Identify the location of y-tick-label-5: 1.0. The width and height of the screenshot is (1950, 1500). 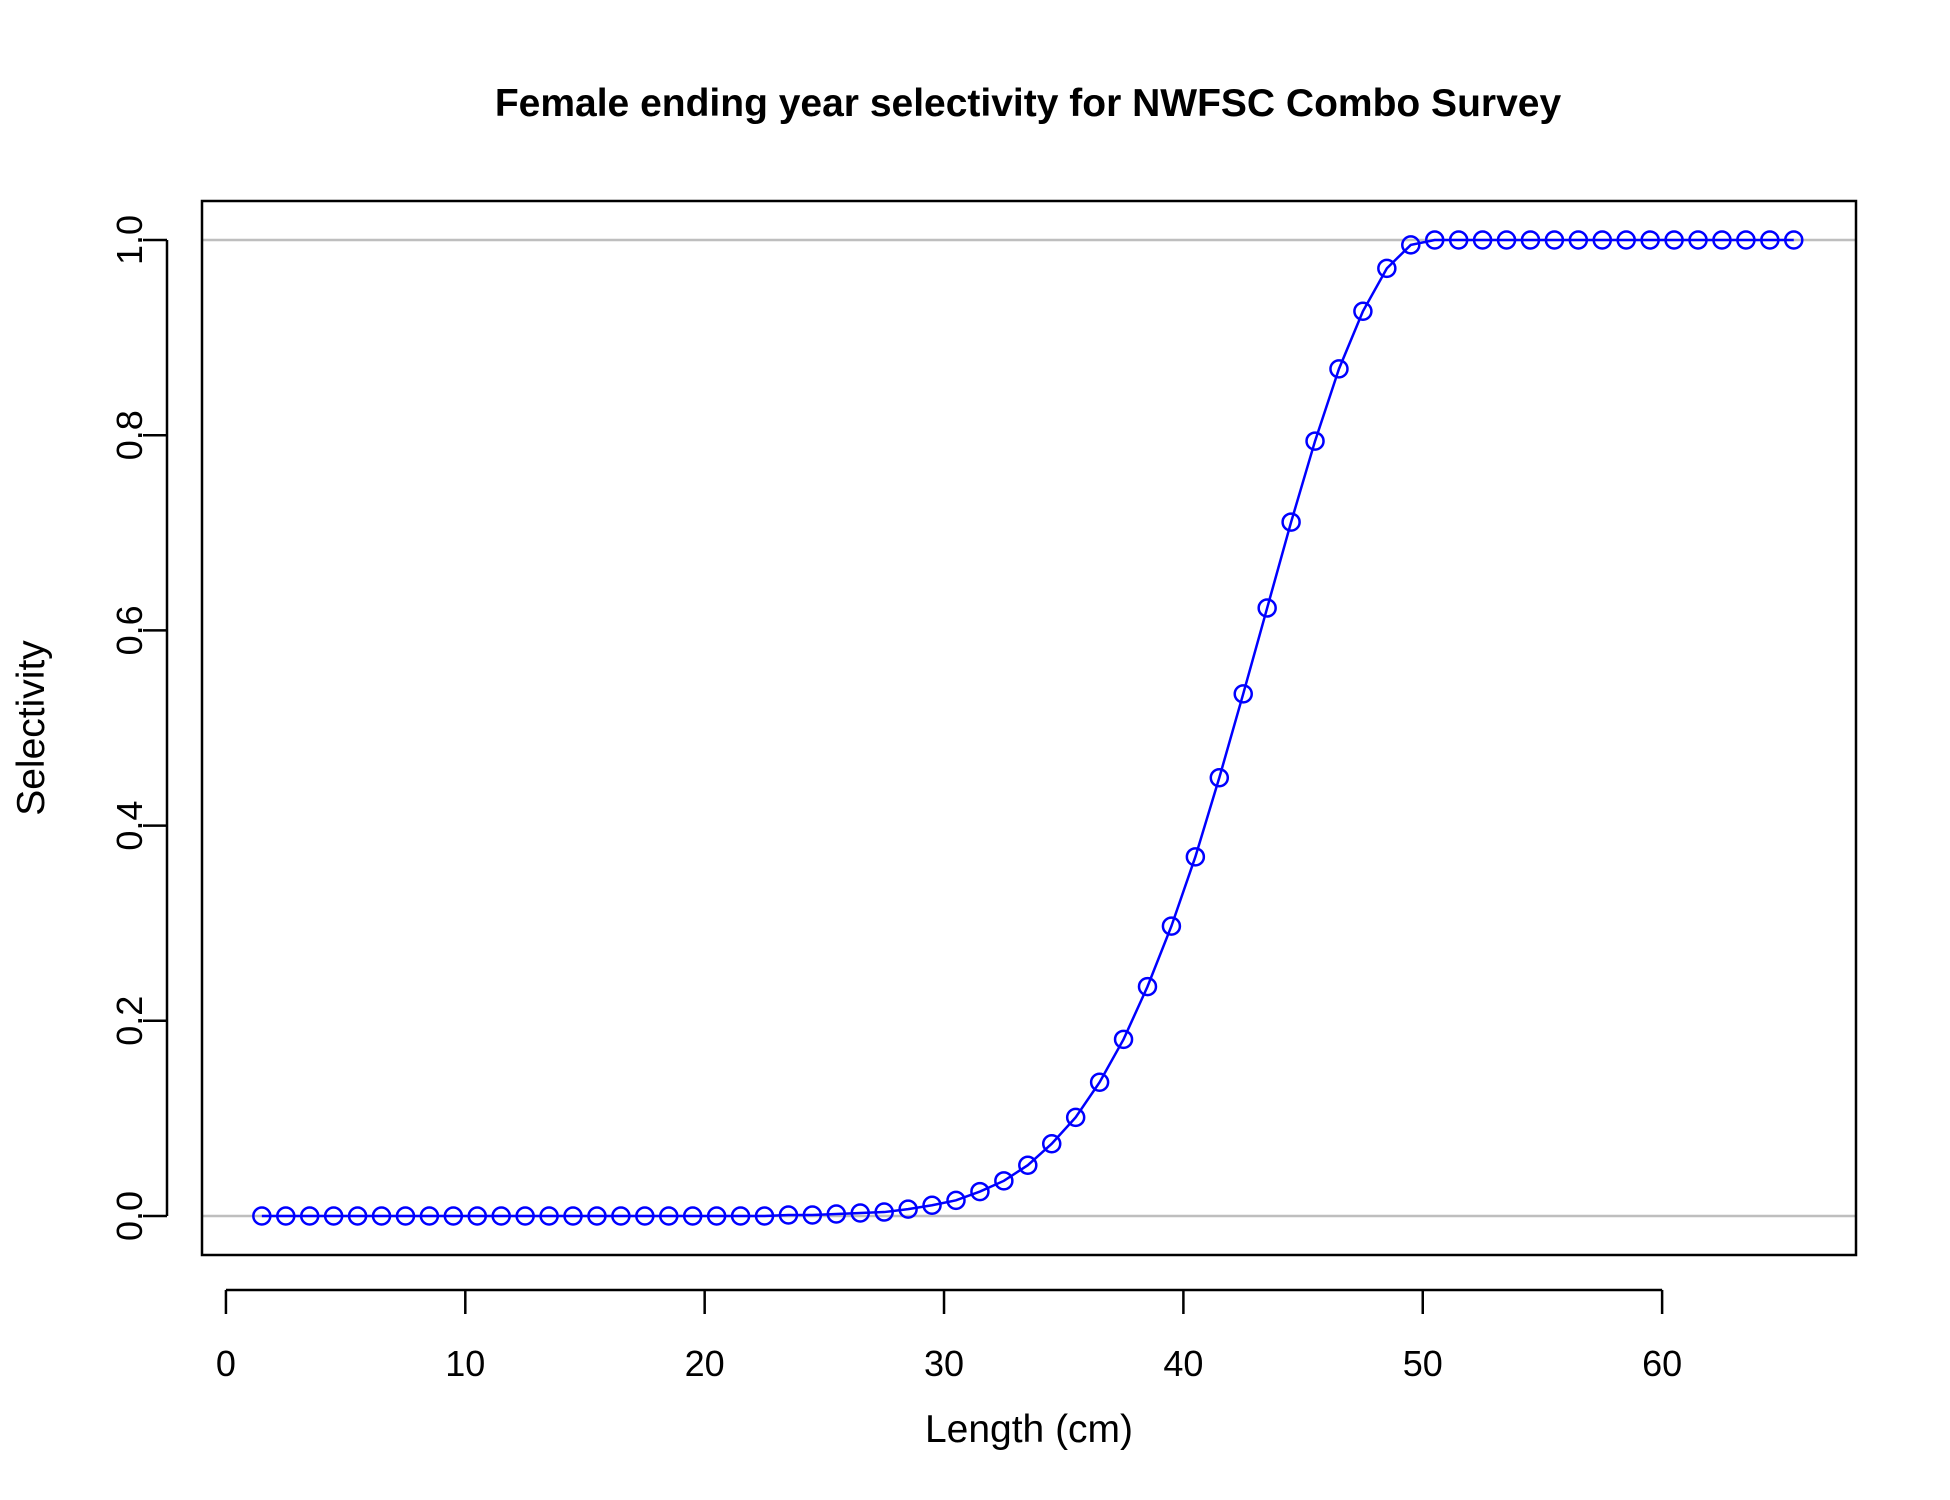
(129, 240).